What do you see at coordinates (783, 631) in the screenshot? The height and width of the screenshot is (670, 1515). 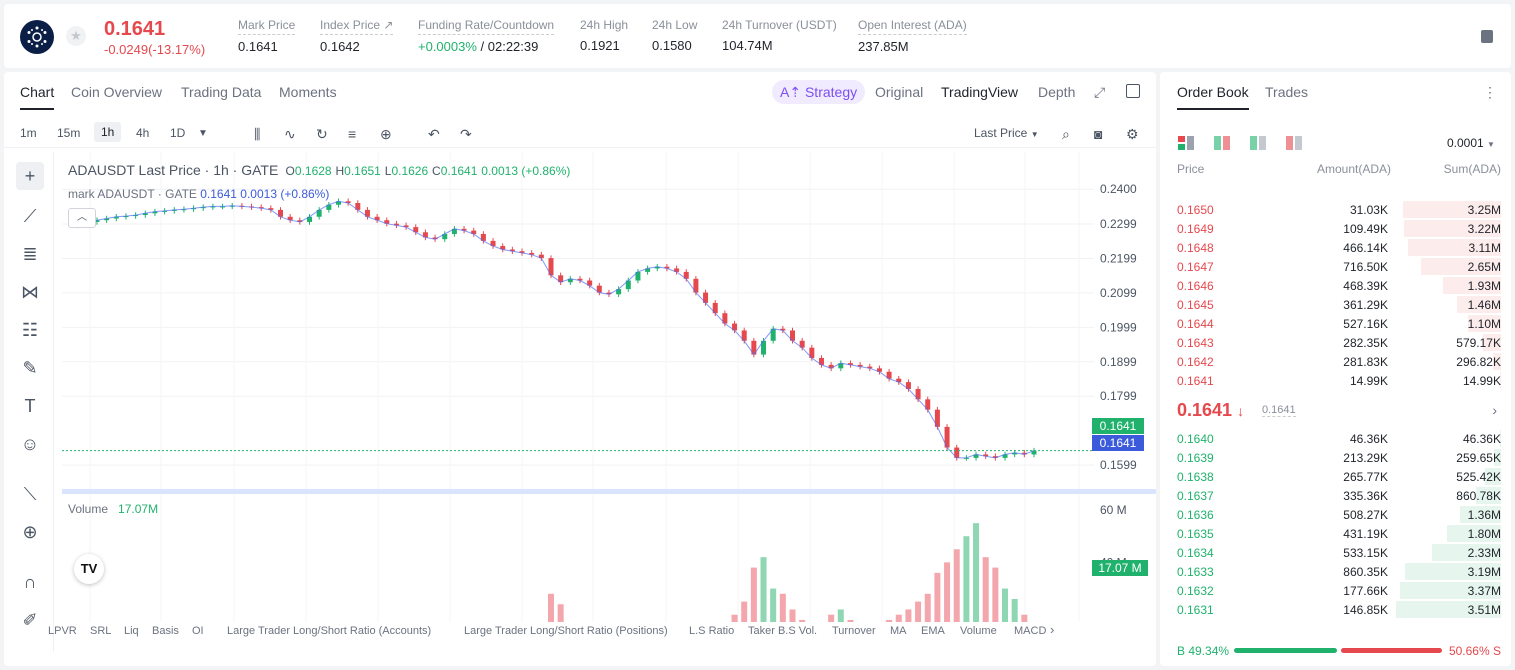 I see `indicator-taker-b-s-vol-: Taker B.S Vol.` at bounding box center [783, 631].